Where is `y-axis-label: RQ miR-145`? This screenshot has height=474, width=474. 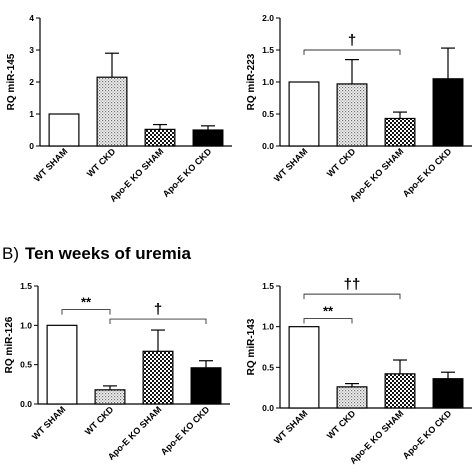
y-axis-label: RQ miR-145 is located at coordinates (11, 81).